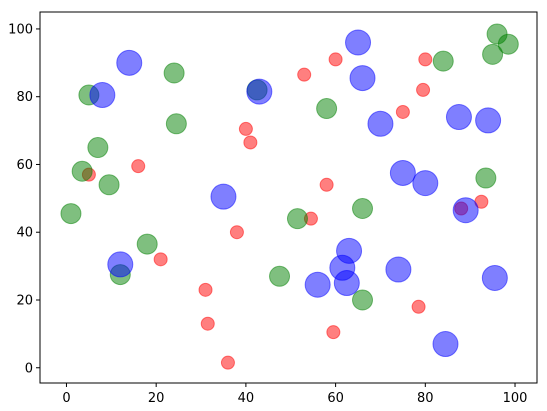 The image size is (547, 411). What do you see at coordinates (66, 398) in the screenshot?
I see `x-tick-label: 0` at bounding box center [66, 398].